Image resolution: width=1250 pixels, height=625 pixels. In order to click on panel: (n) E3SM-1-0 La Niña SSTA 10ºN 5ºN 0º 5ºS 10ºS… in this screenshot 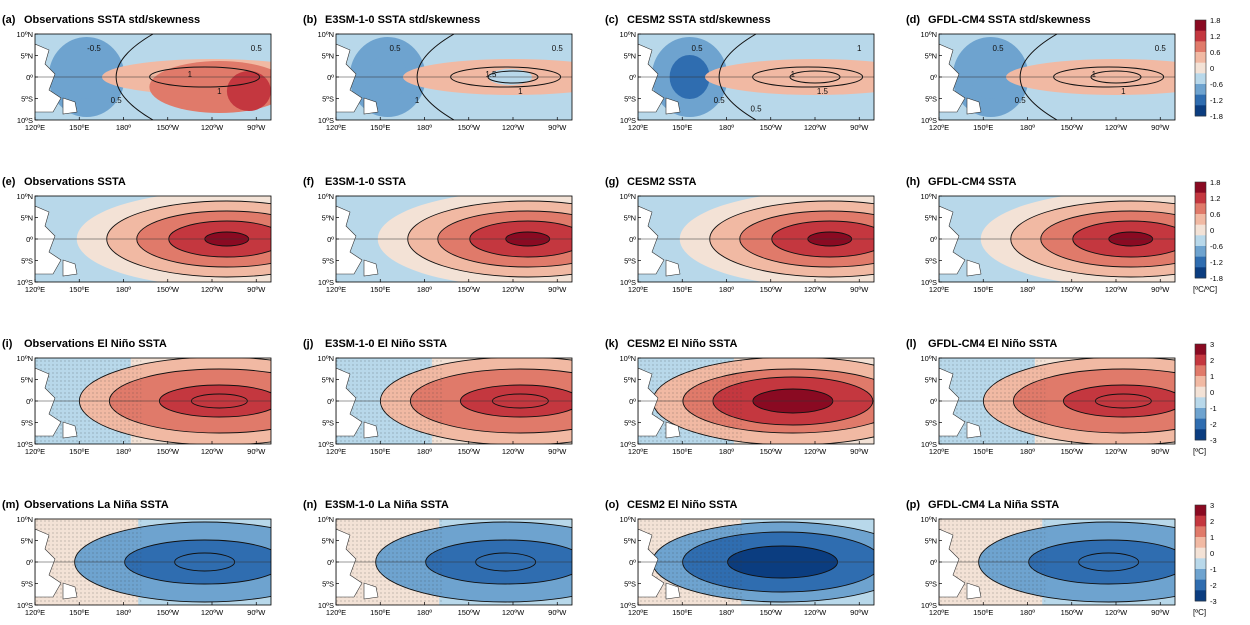, I will do `click(438, 558)`.